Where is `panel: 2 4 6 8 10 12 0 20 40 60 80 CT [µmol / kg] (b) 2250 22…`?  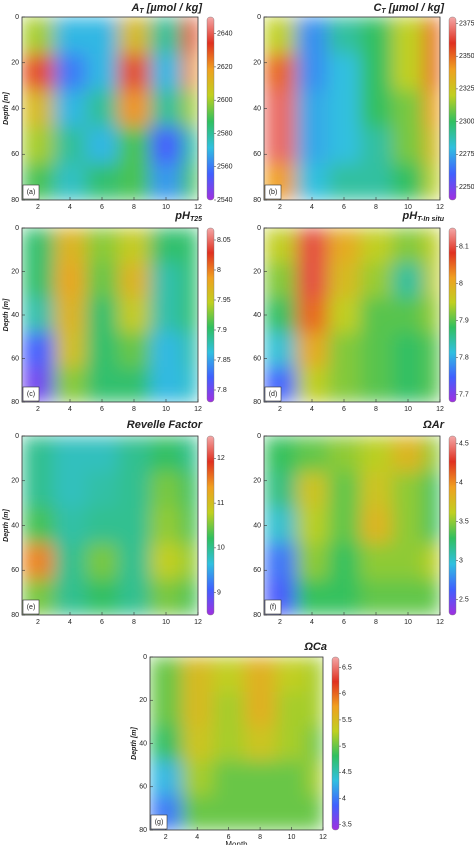 panel: 2 4 6 8 10 12 0 20 40 60 80 CT [µmol / kg] (b) 2250 22… is located at coordinates (363, 106).